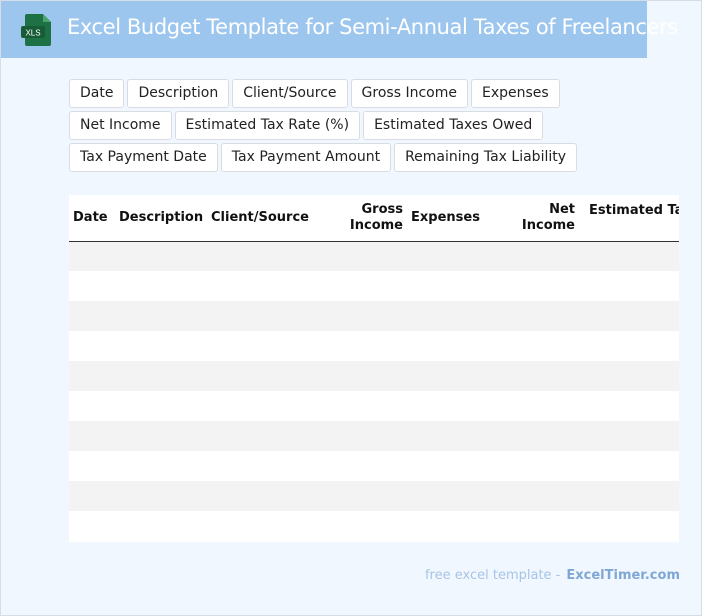 The height and width of the screenshot is (616, 702). What do you see at coordinates (623, 575) in the screenshot?
I see `footer-brand-link: ExcelTimer.com` at bounding box center [623, 575].